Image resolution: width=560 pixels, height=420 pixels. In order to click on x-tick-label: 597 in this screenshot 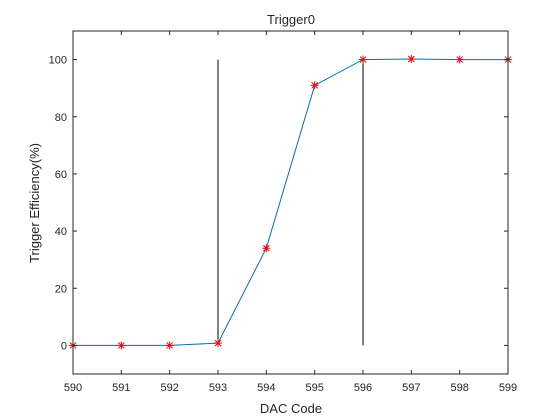, I will do `click(411, 388)`.